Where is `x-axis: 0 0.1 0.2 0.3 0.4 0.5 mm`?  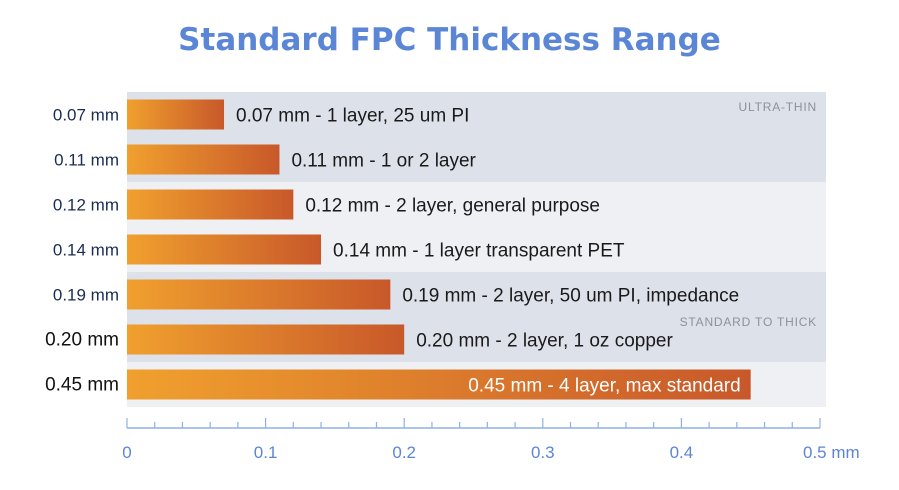 x-axis: 0 0.1 0.2 0.3 0.4 0.5 mm is located at coordinates (491, 440).